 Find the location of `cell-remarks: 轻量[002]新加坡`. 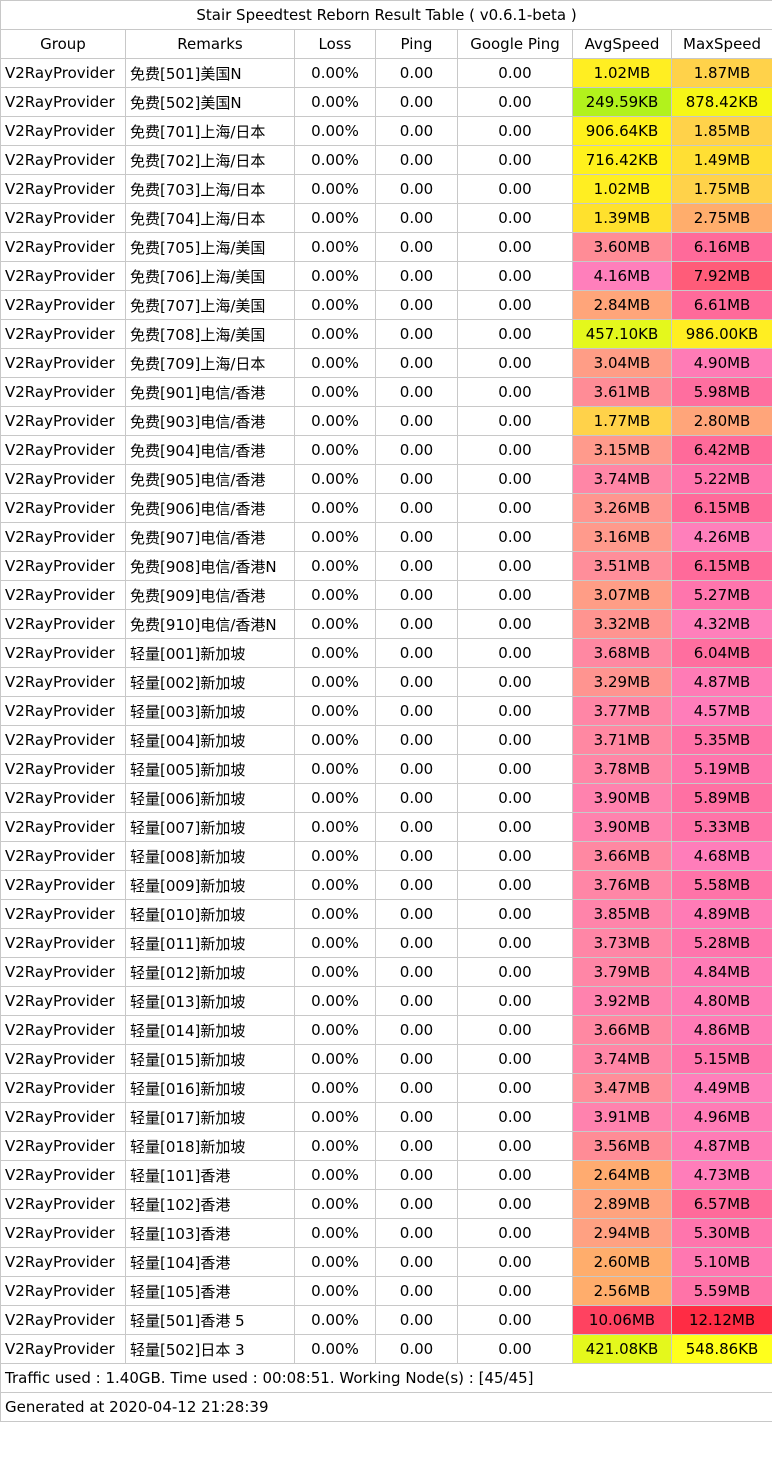

cell-remarks: 轻量[002]新加坡 is located at coordinates (210, 682).